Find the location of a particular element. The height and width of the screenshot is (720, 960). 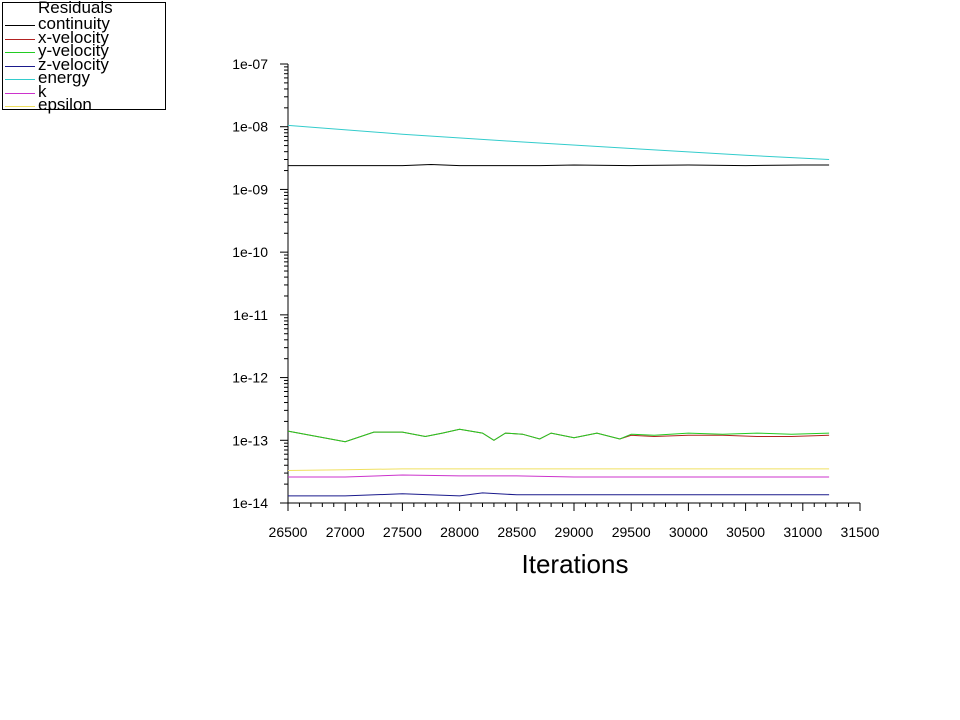

legend-item-continuity: continuity is located at coordinates (84, 23).